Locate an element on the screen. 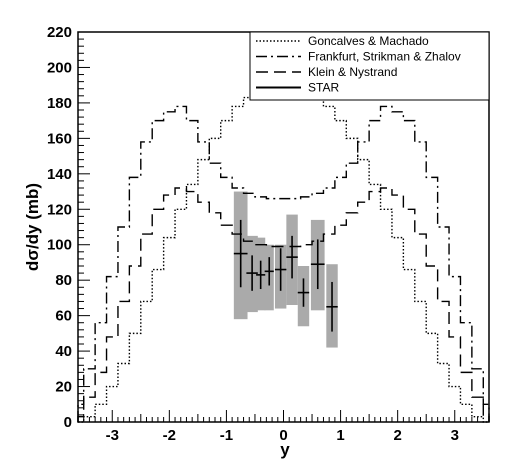  y-tick-label: 20 is located at coordinates (63, 387).